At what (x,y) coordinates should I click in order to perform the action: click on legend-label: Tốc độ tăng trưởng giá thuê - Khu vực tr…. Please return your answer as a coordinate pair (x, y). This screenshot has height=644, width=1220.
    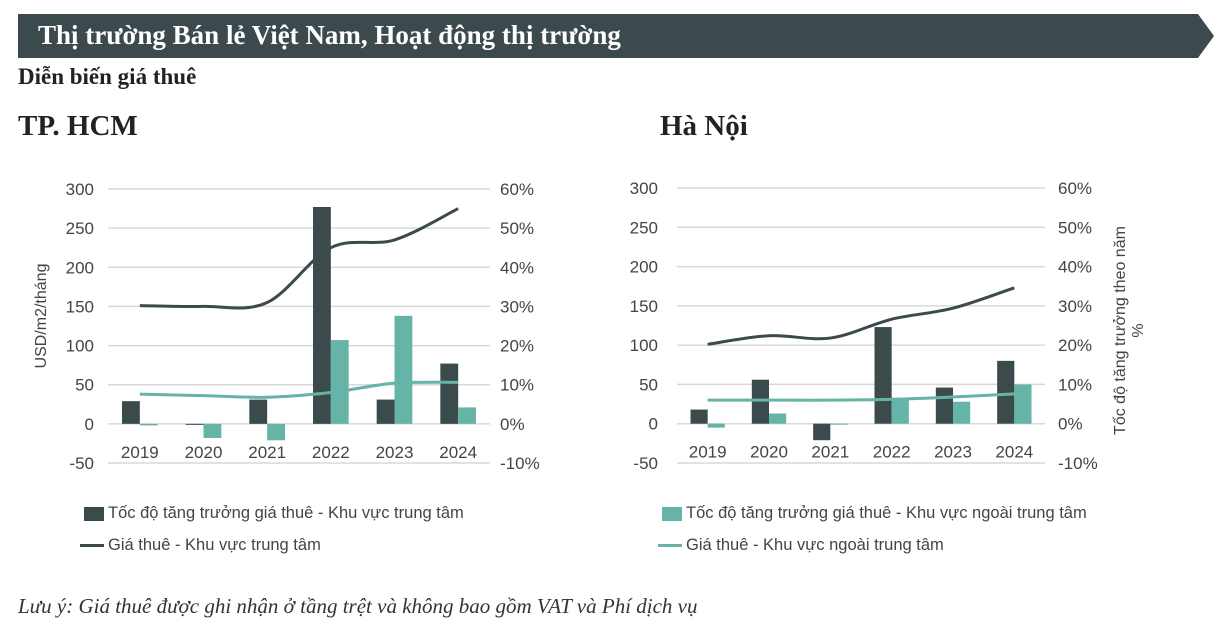
    Looking at the image, I should click on (286, 513).